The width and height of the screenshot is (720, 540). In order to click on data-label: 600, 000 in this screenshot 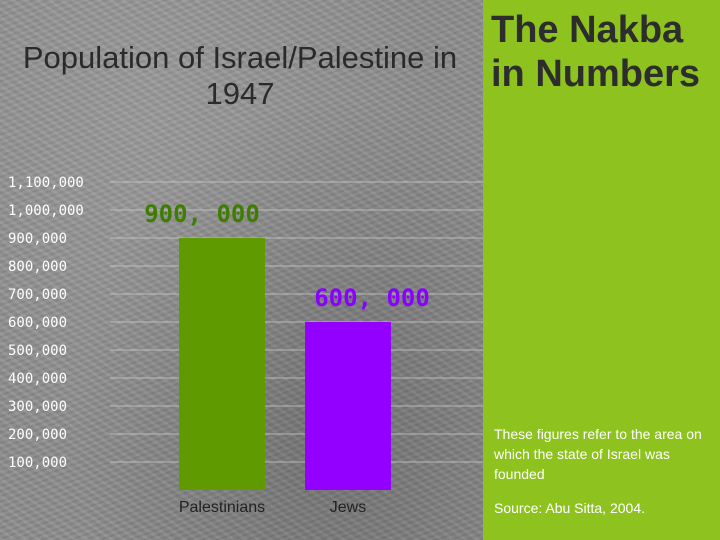, I will do `click(372, 298)`.